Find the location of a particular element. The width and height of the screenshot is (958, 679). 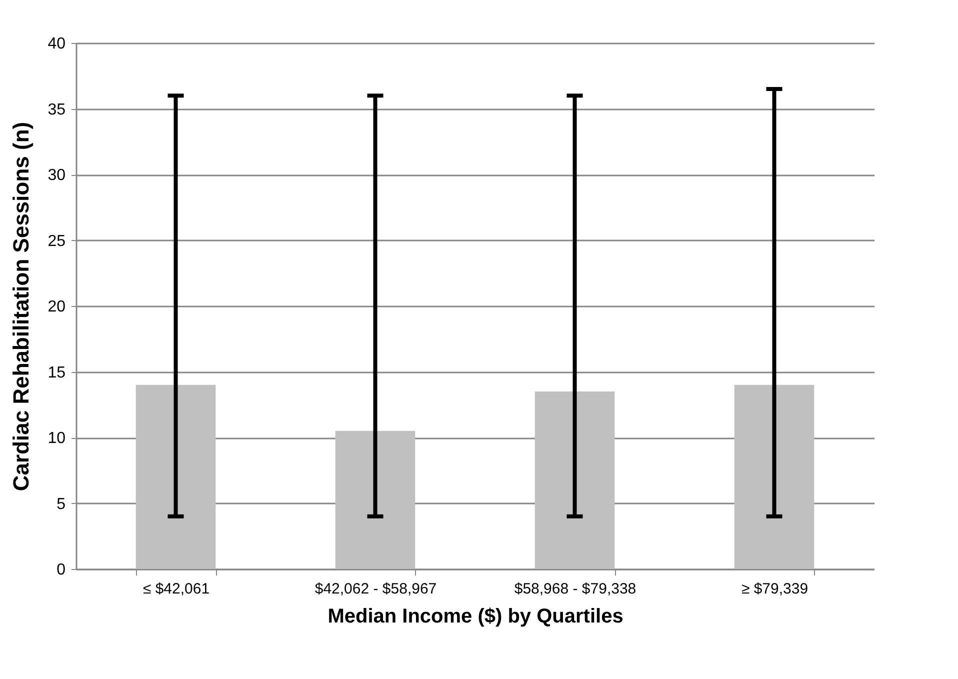

y-tick-label: 25 is located at coordinates (57, 241).